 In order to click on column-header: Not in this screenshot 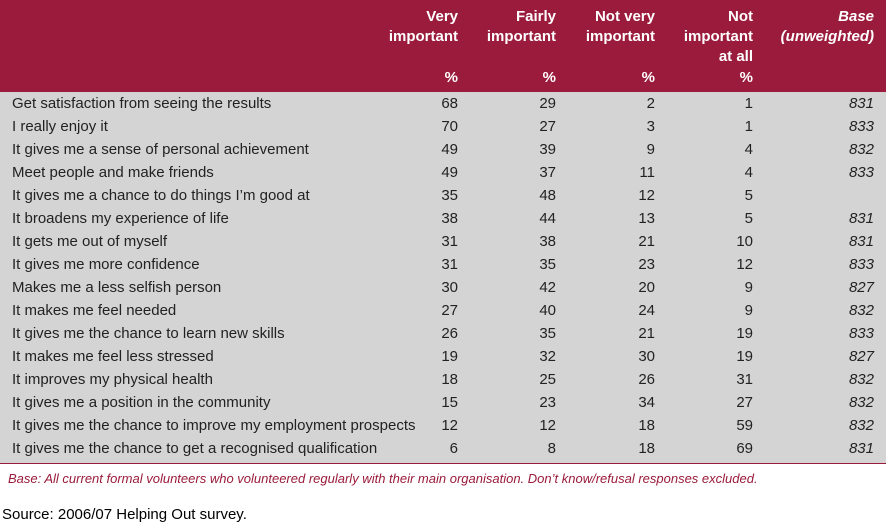, I will do `click(740, 16)`.